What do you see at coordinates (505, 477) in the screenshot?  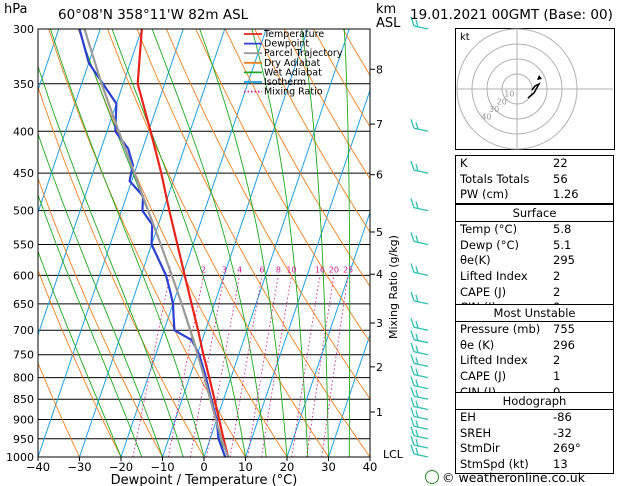 I see `footer-credit: © weatheronline.co.uk` at bounding box center [505, 477].